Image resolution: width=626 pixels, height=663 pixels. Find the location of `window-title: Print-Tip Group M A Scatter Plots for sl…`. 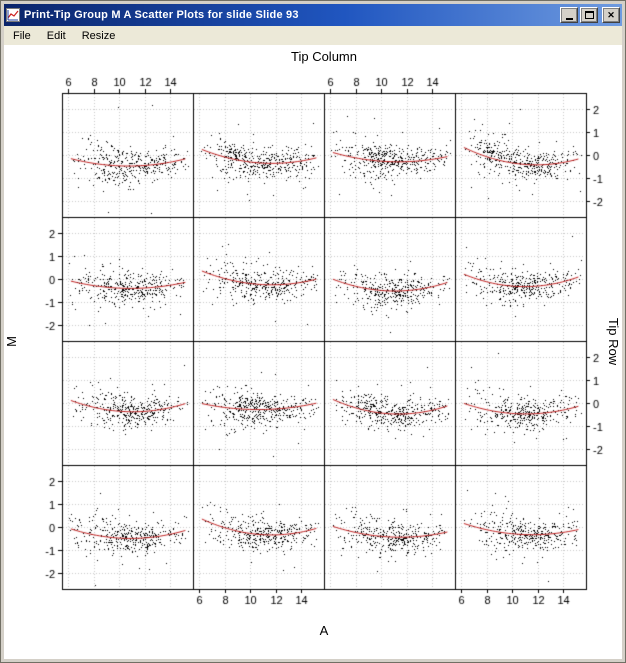

window-title: Print-Tip Group M A Scatter Plots for sl… is located at coordinates (161, 15).